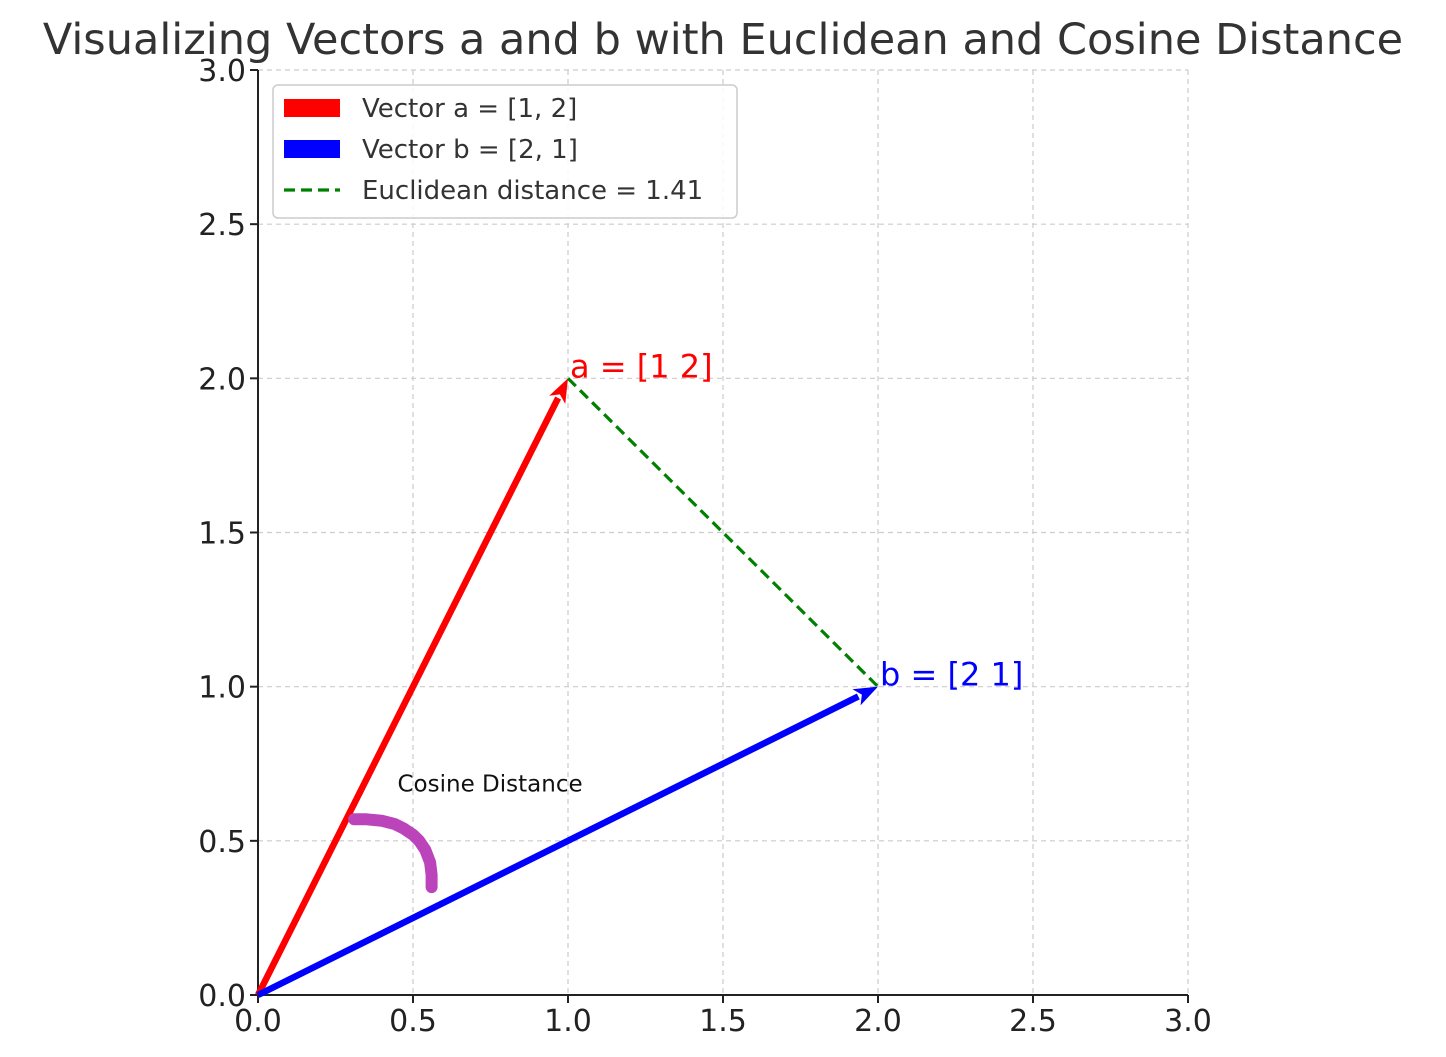 The width and height of the screenshot is (1446, 1057). I want to click on legend-box, so click(505, 151).